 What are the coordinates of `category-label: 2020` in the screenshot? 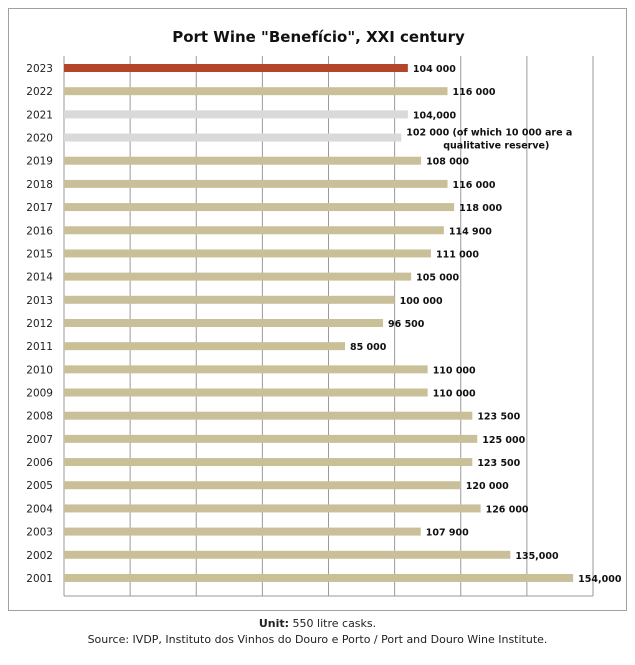 It's located at (39, 139).